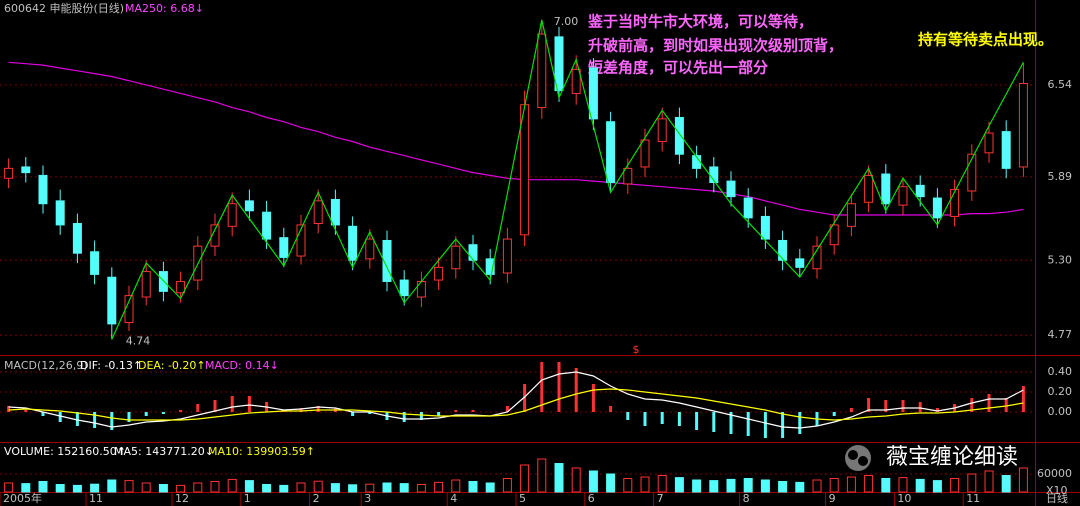 The width and height of the screenshot is (1080, 506). I want to click on y-tick-label: 4.77, so click(1060, 334).